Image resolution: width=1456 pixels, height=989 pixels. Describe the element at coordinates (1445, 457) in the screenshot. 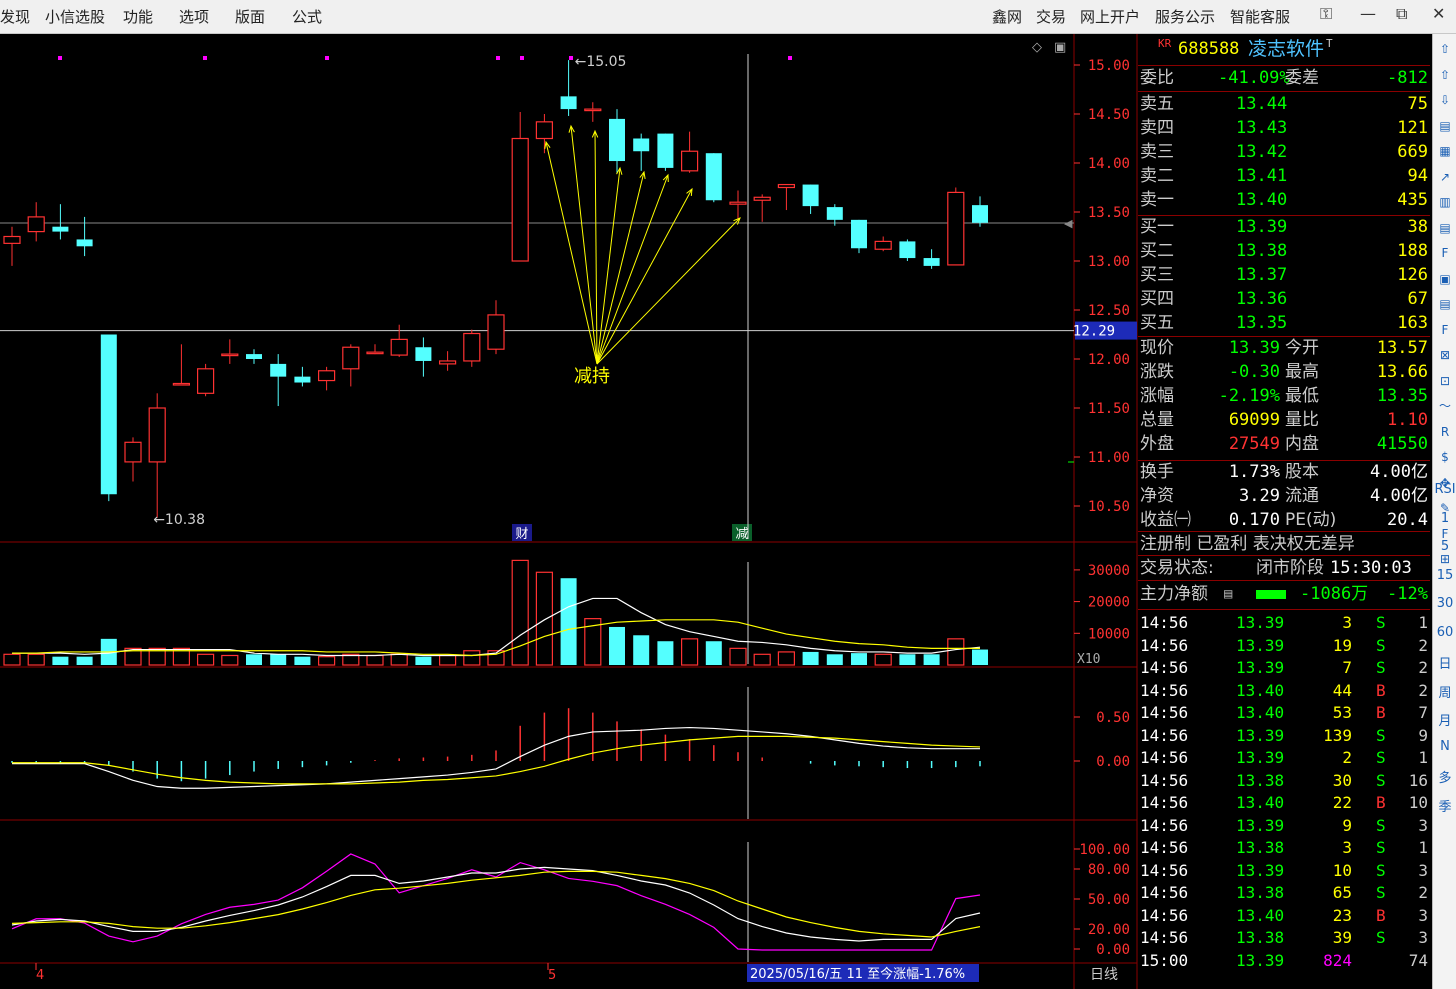

I see `dollar-icon: $` at that location.